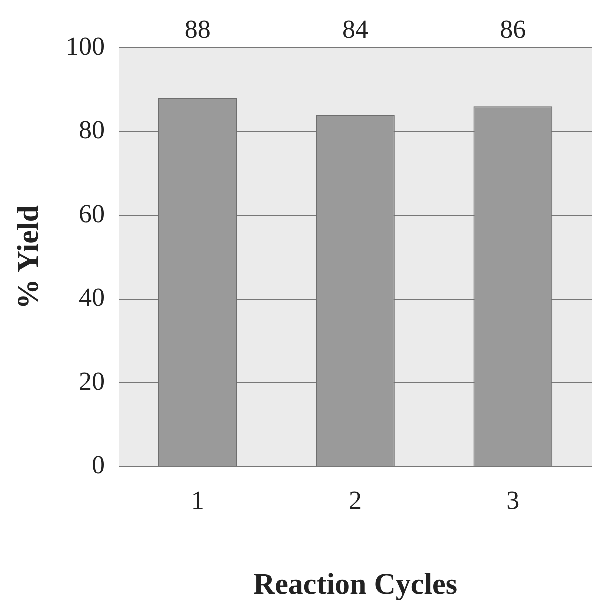  I want to click on x-tick-label: 1, so click(197, 501).